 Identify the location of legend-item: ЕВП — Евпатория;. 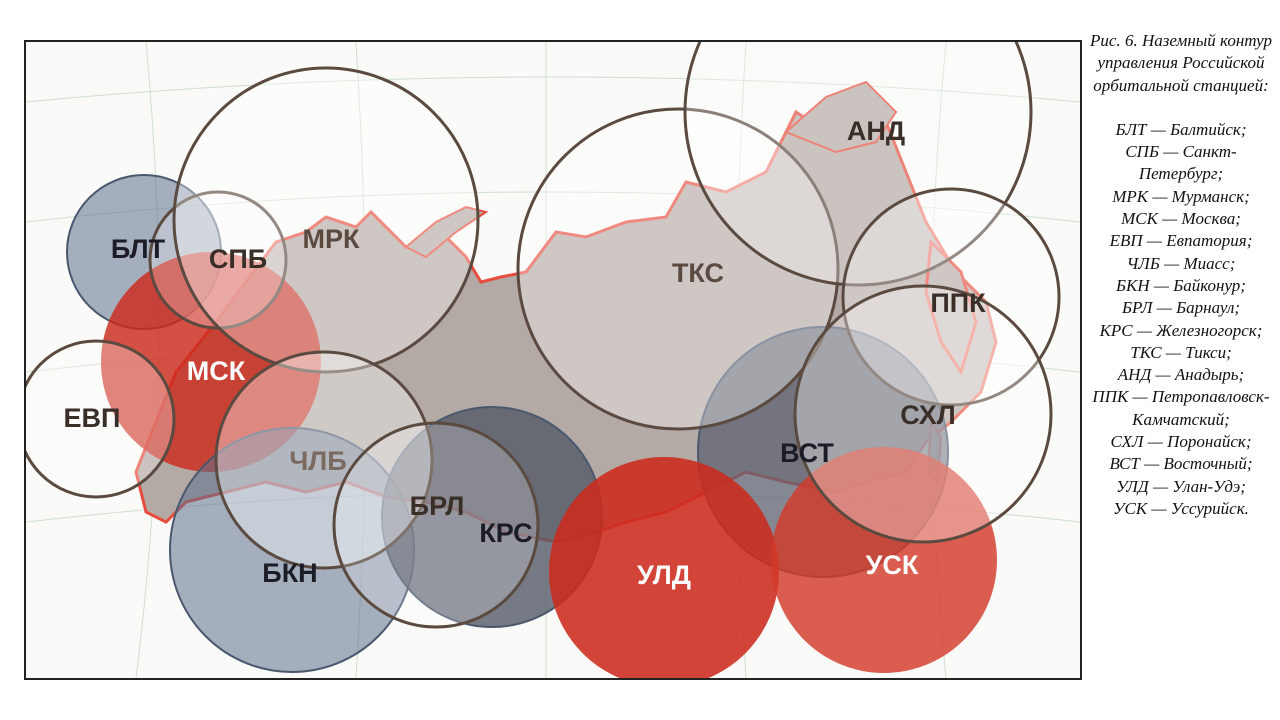
(1181, 241).